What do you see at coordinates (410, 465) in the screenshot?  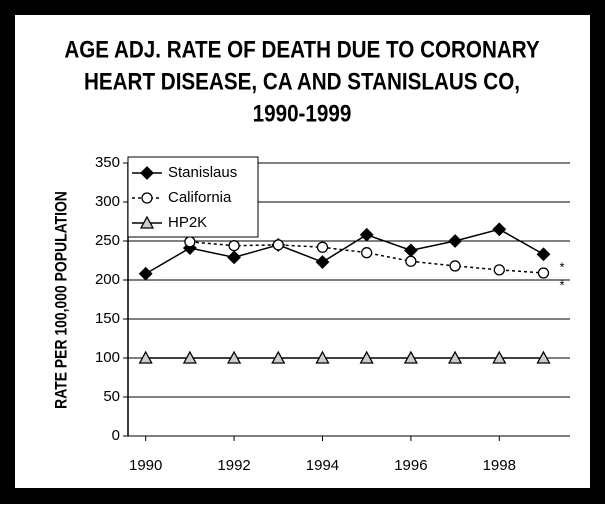 I see `x-tick-label: 1996` at bounding box center [410, 465].